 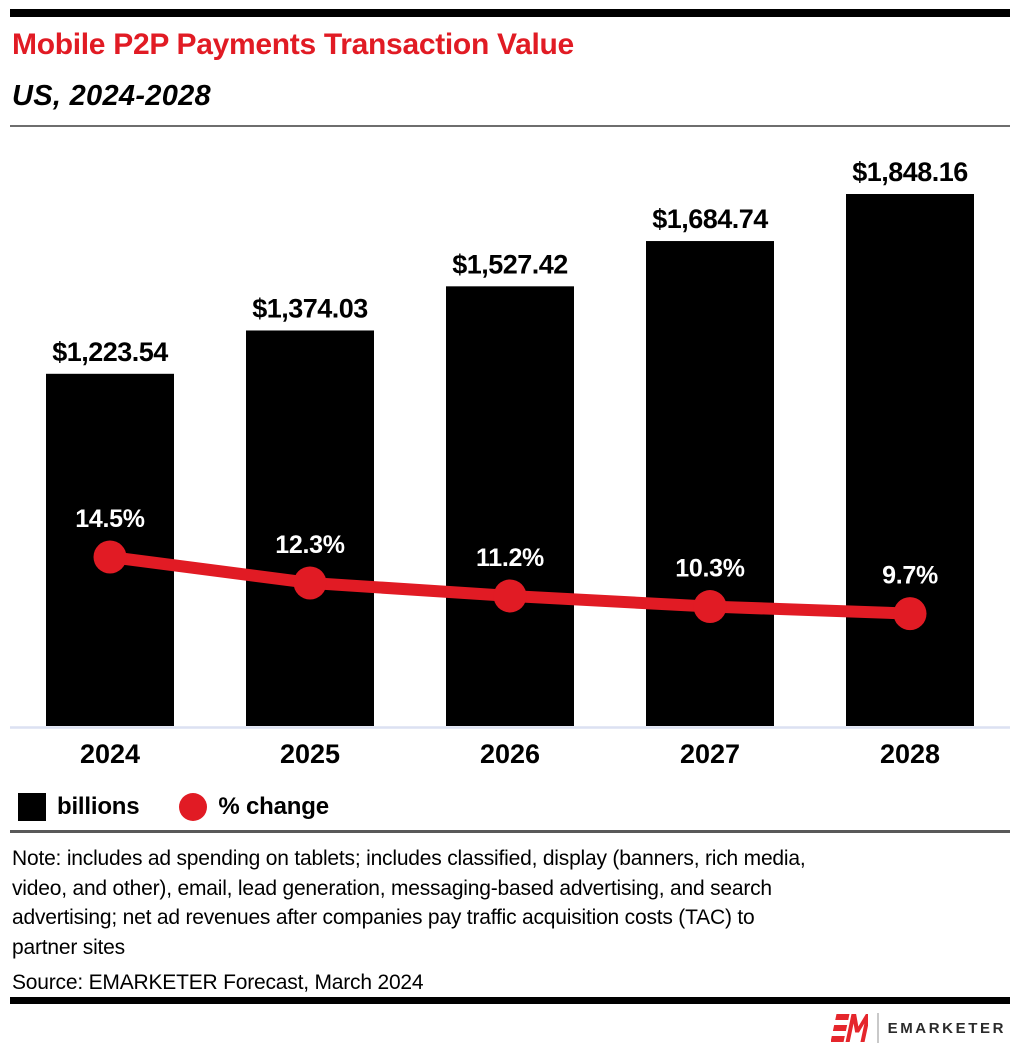 What do you see at coordinates (193, 807) in the screenshot?
I see `legend-circle-swatch-pct-change` at bounding box center [193, 807].